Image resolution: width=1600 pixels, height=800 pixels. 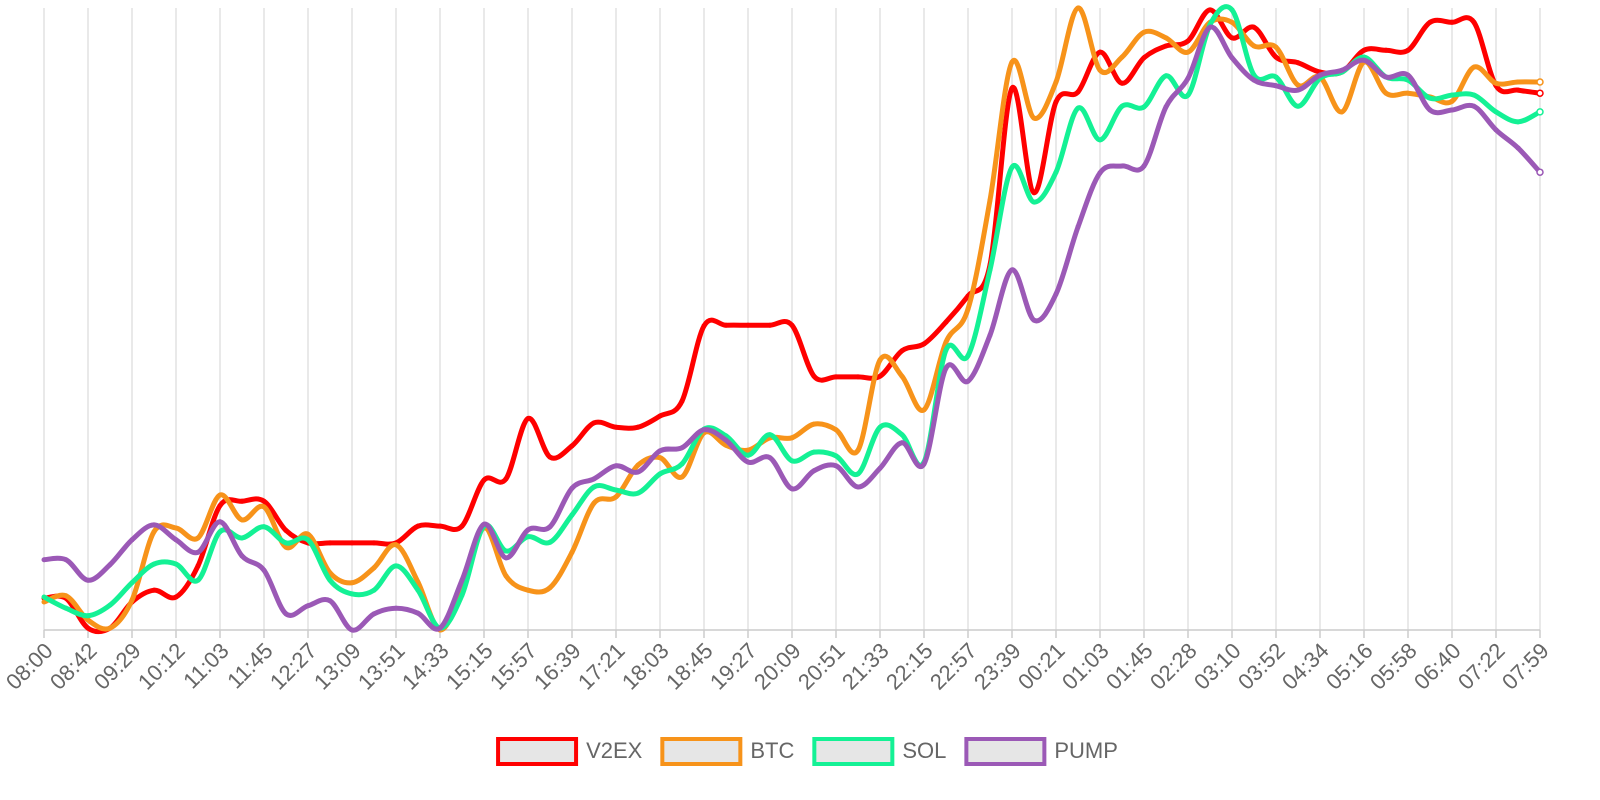 I want to click on legend-label: V2EX, so click(x=614, y=750).